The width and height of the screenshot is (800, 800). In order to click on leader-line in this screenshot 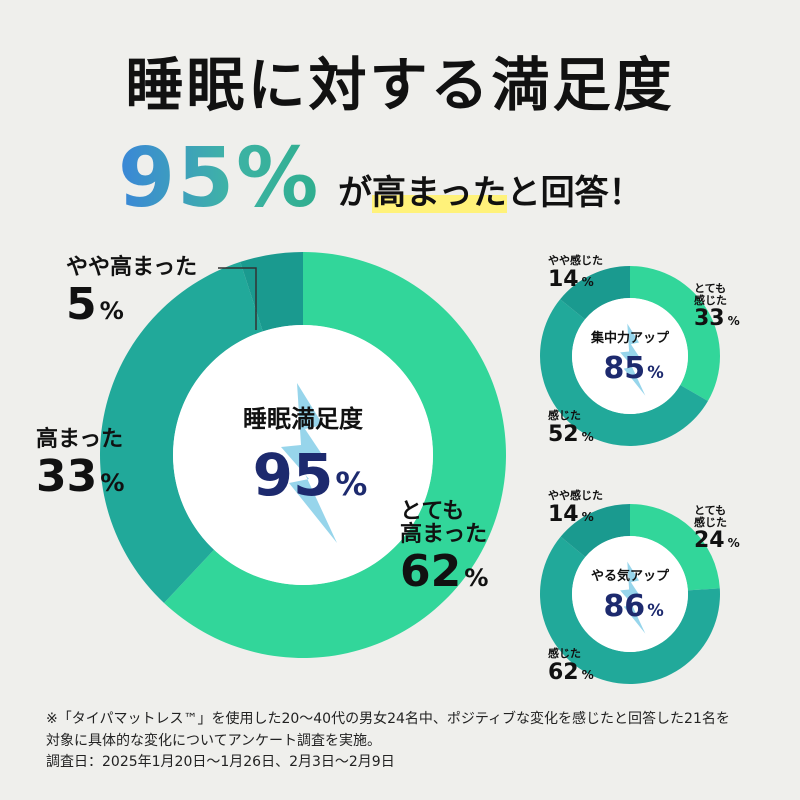, I will do `click(237, 298)`.